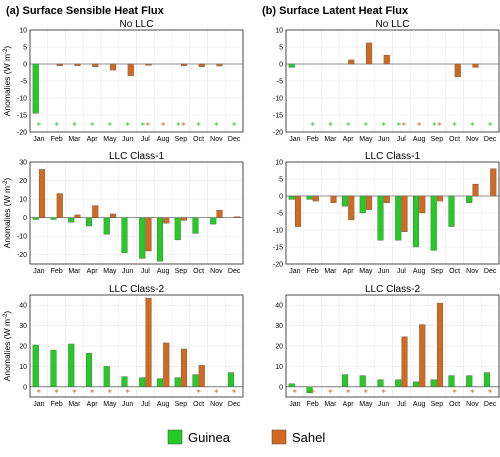 This screenshot has height=457, width=500. What do you see at coordinates (57, 271) in the screenshot?
I see `xtick-label: Feb` at bounding box center [57, 271].